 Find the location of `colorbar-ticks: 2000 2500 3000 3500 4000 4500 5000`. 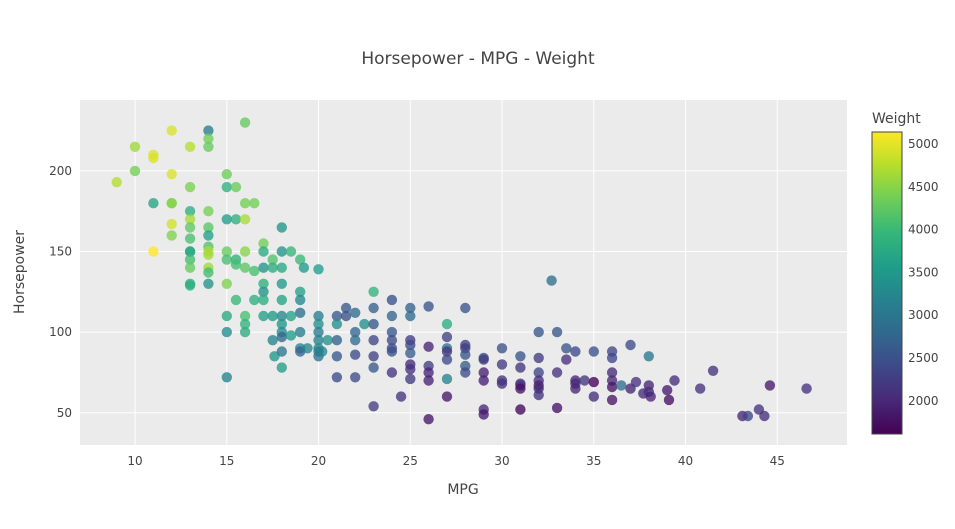

colorbar-ticks: 2000 2500 3000 3500 4000 4500 5000 is located at coordinates (923, 272).